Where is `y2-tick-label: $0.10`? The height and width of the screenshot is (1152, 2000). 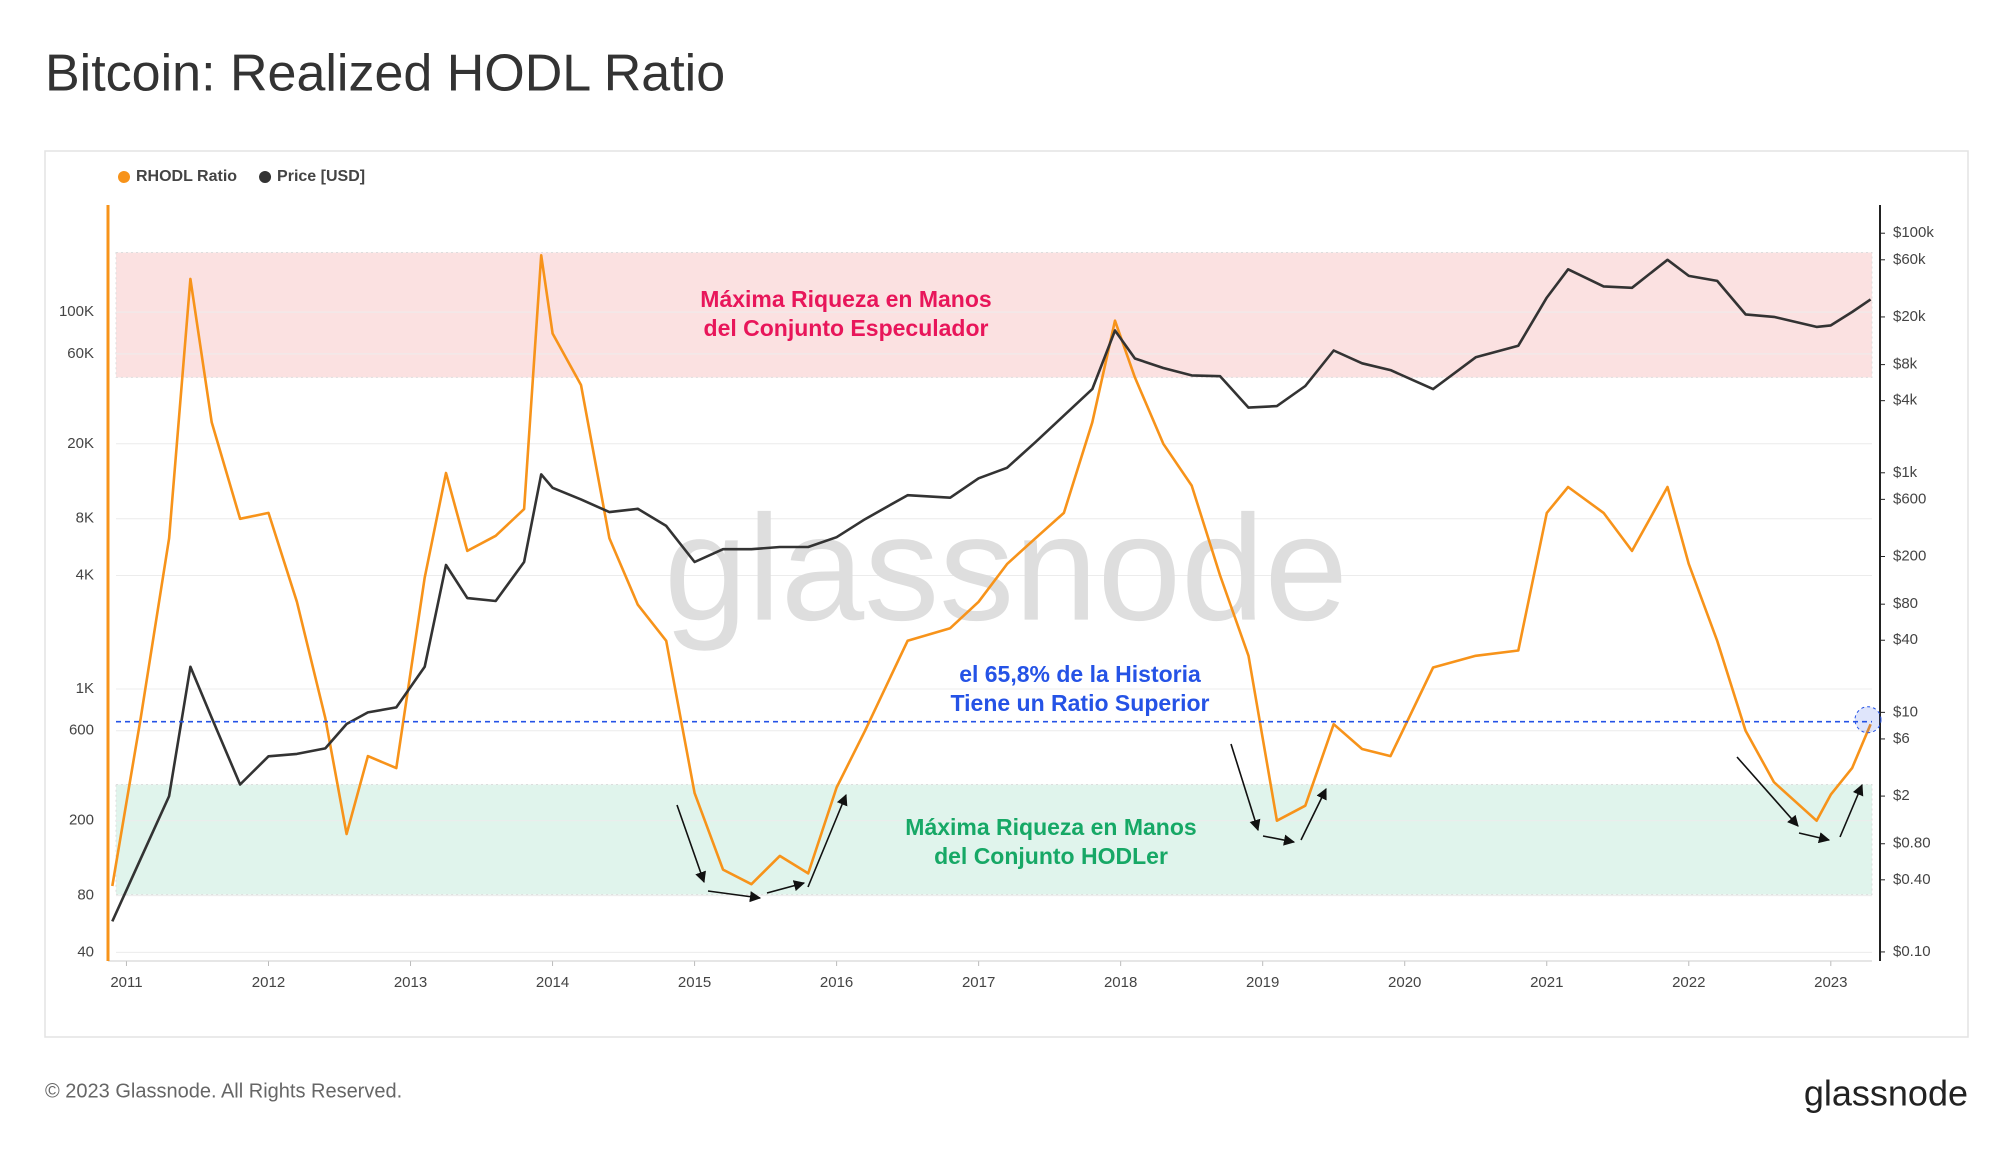
y2-tick-label: $0.10 is located at coordinates (1912, 951).